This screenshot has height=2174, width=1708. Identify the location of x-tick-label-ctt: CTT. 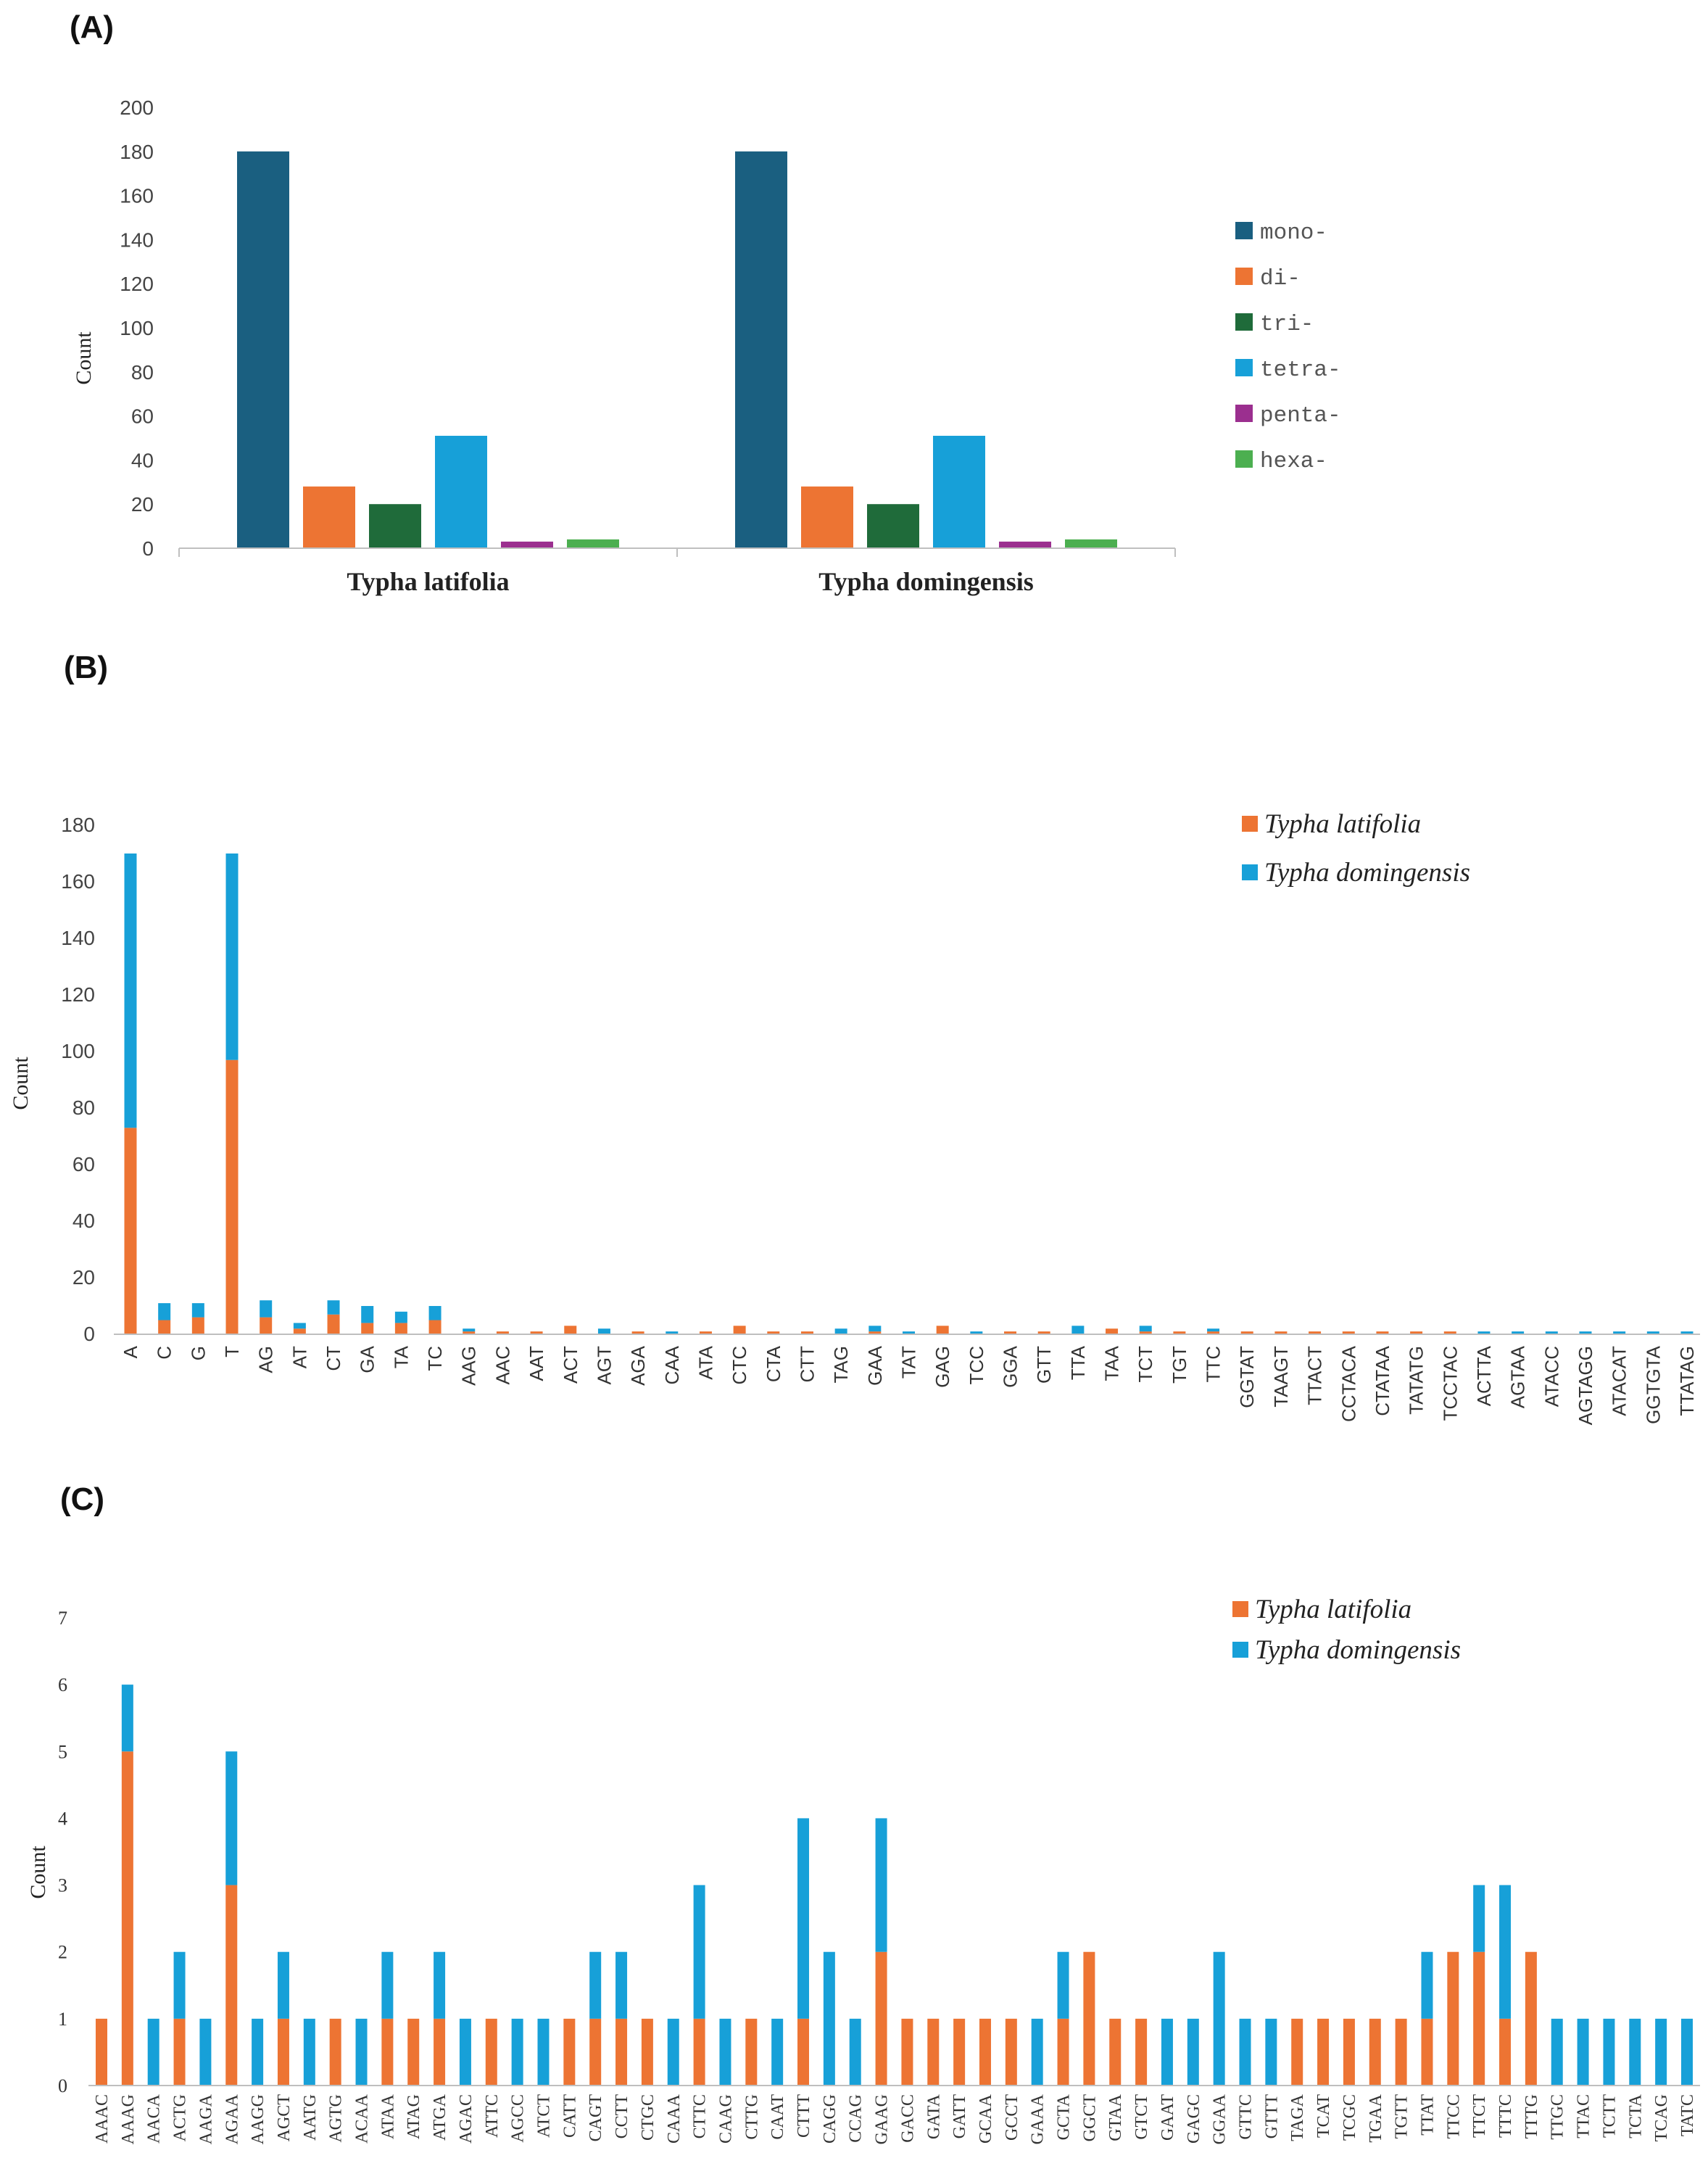
(807, 1364).